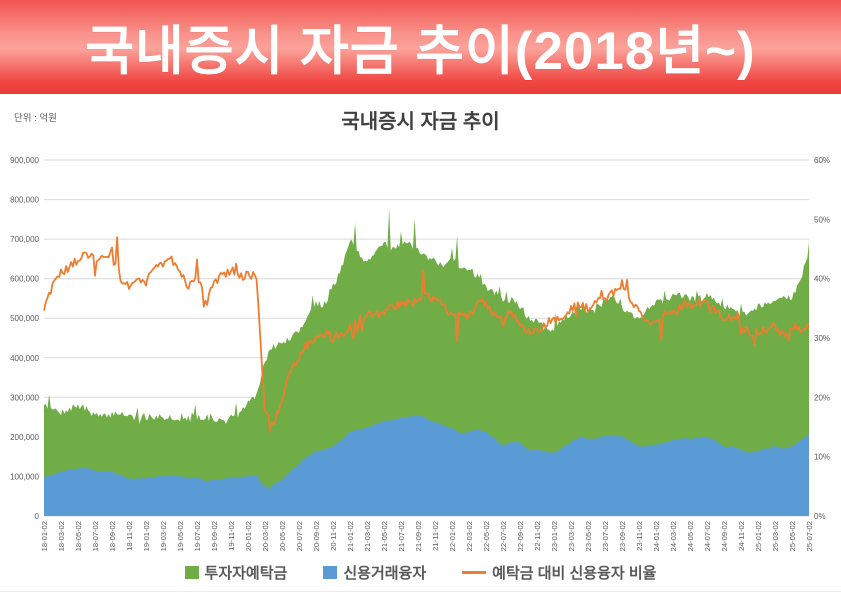  Describe the element at coordinates (486, 536) in the screenshot. I see `svg-text: 22-05-02` at that location.